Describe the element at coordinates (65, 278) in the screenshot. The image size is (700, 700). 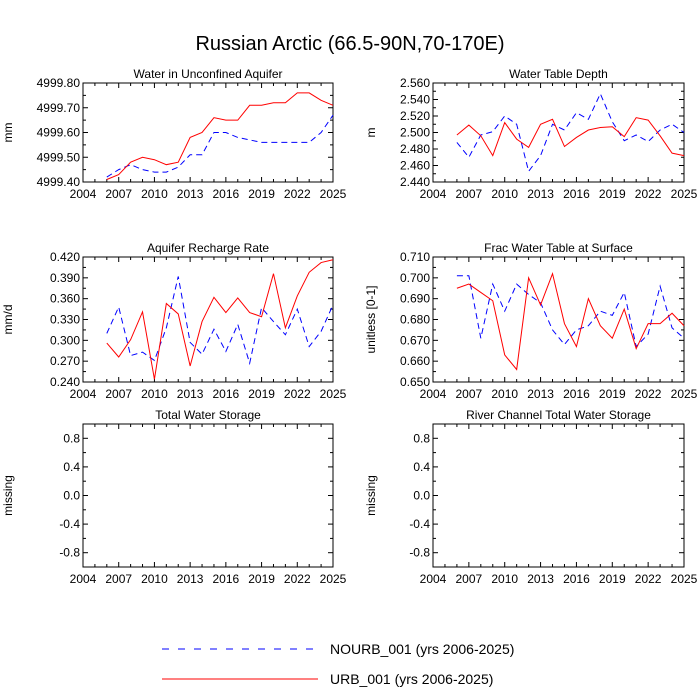
I see `y-tick-label: 0.390` at that location.